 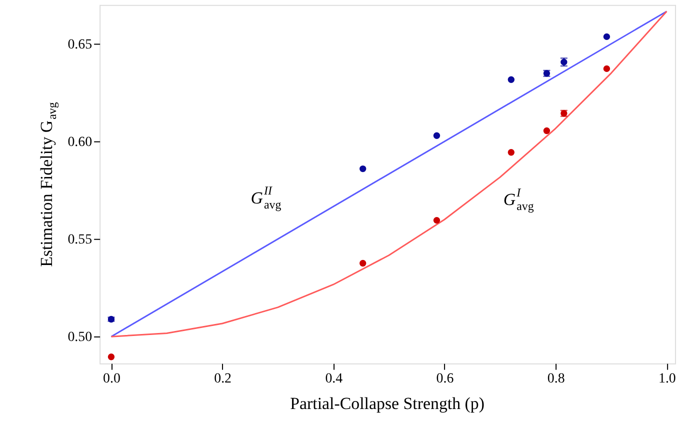 I want to click on x-tick-label: 0.6, so click(x=445, y=379).